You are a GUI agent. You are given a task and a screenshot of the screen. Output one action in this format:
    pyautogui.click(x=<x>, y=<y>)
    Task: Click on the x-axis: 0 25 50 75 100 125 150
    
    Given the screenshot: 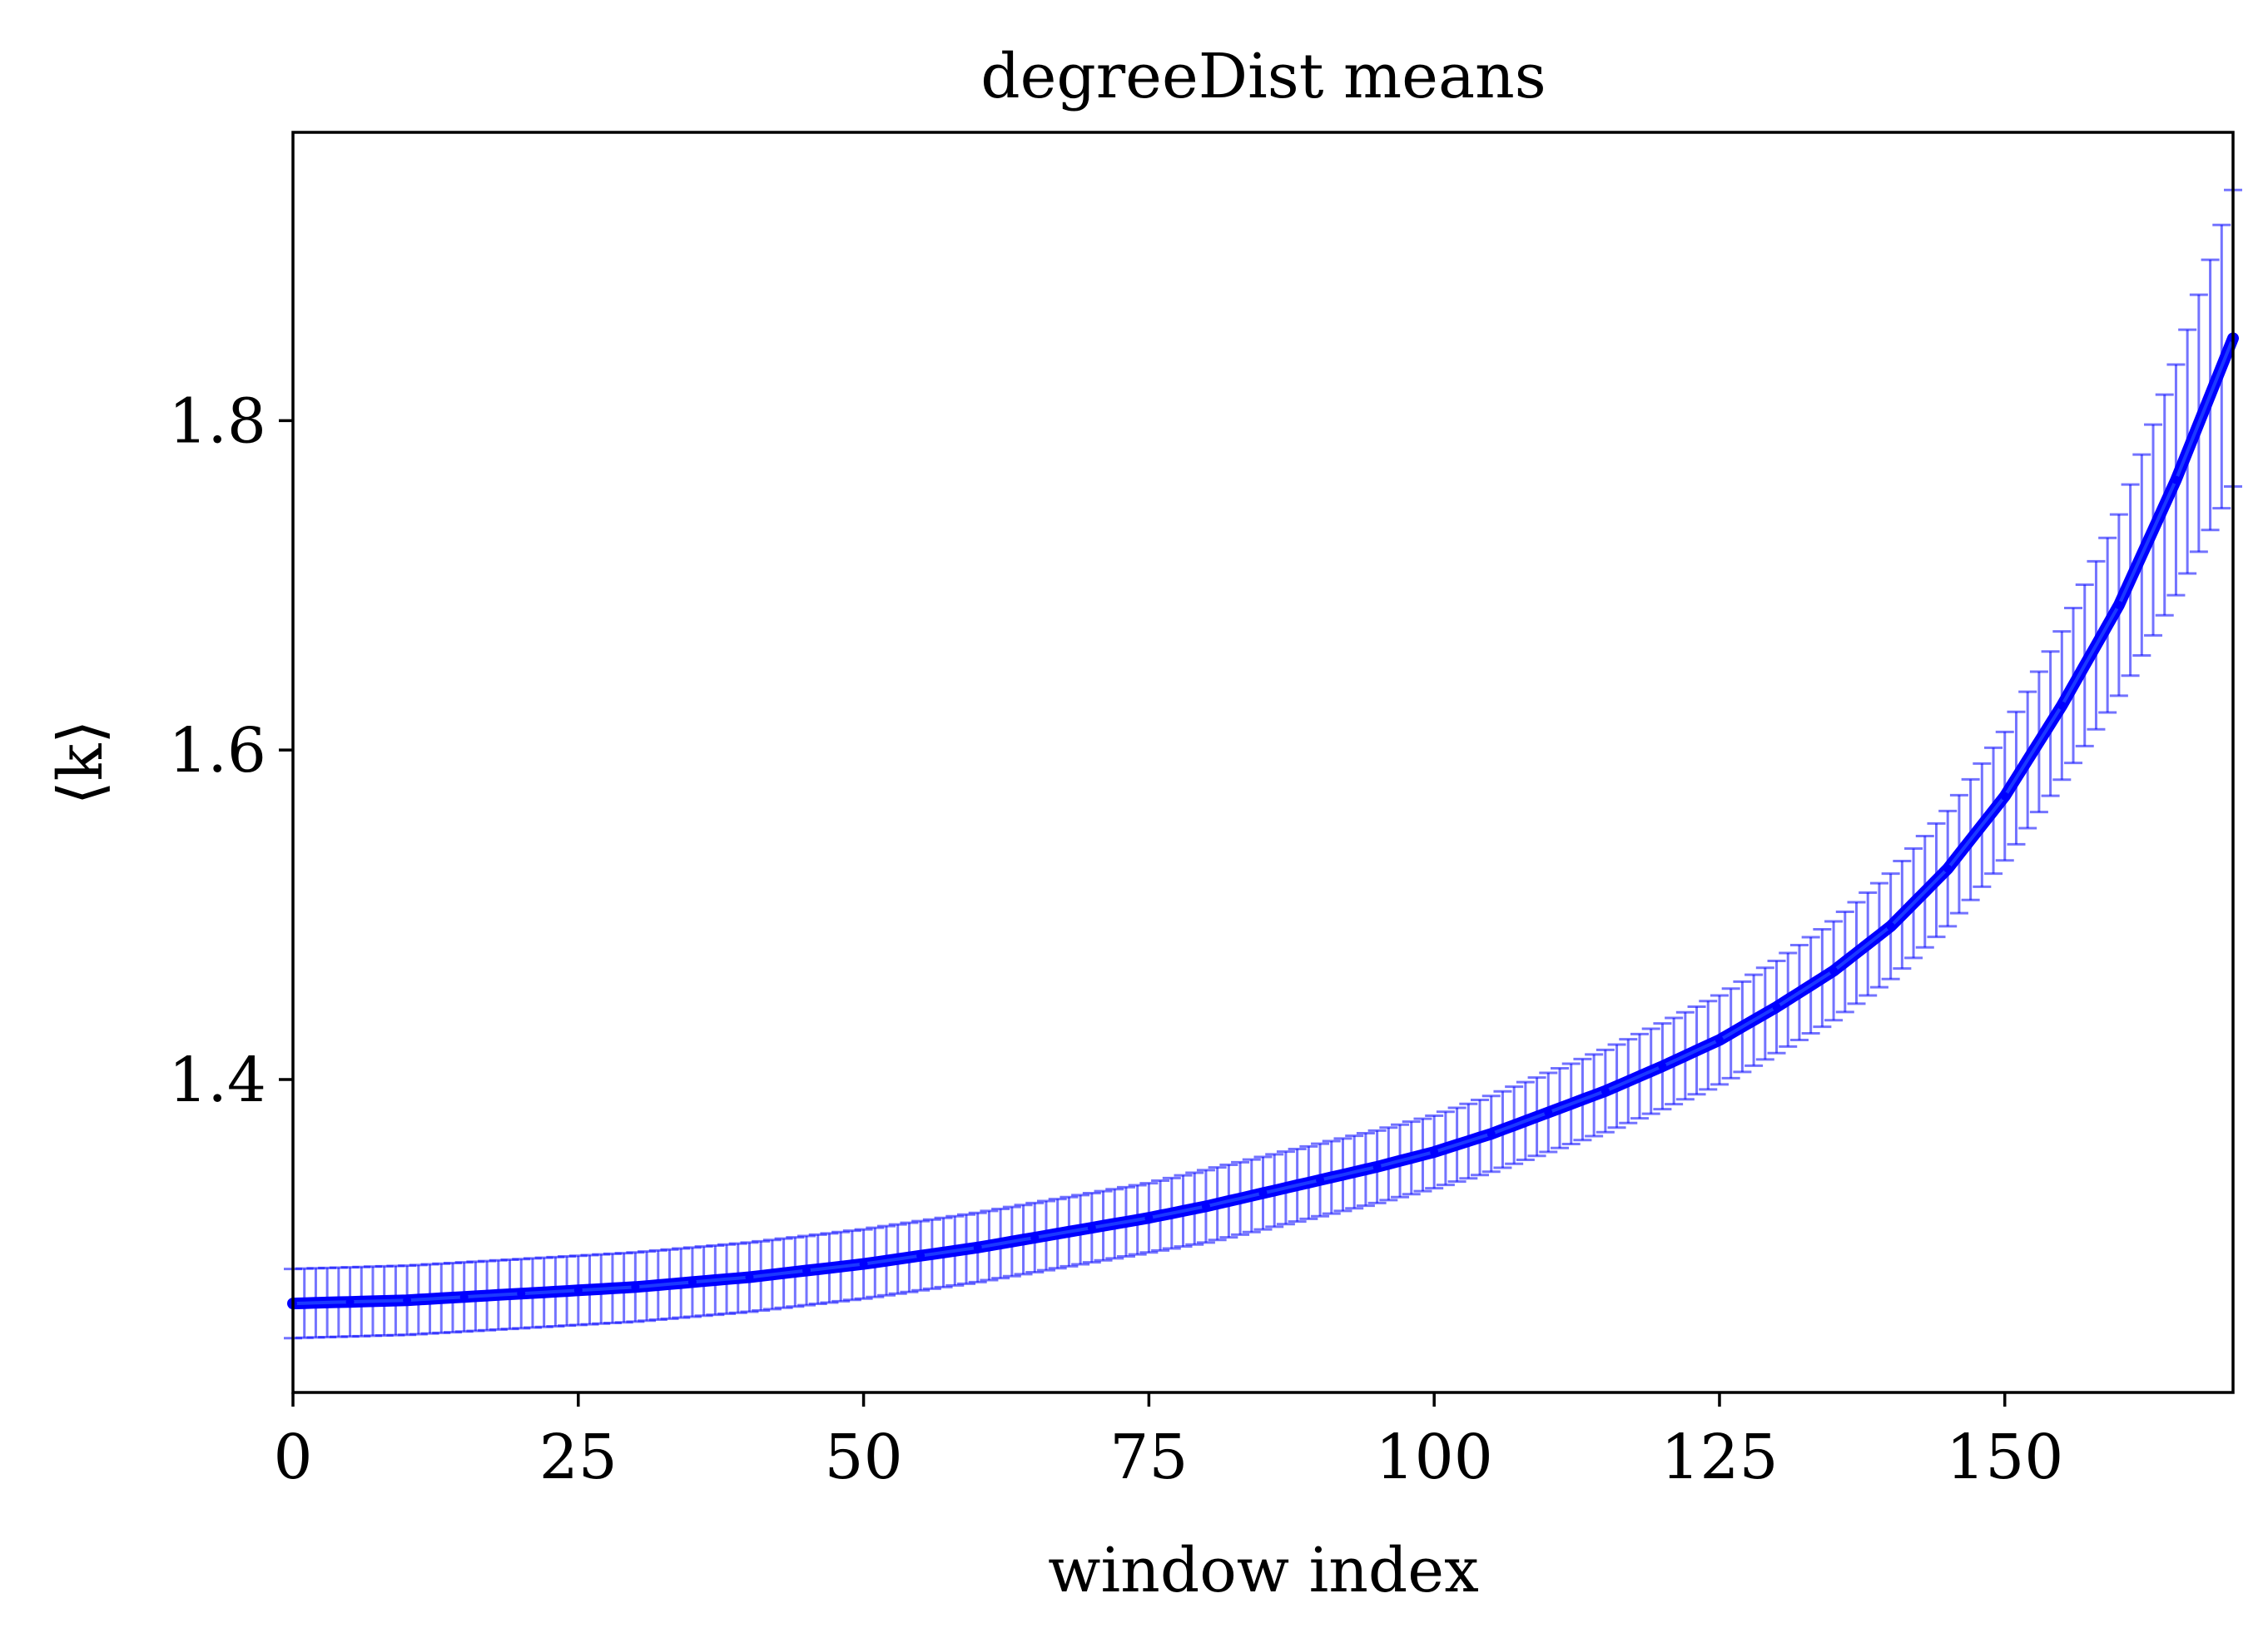 What is the action you would take?
    pyautogui.click(x=1168, y=1442)
    